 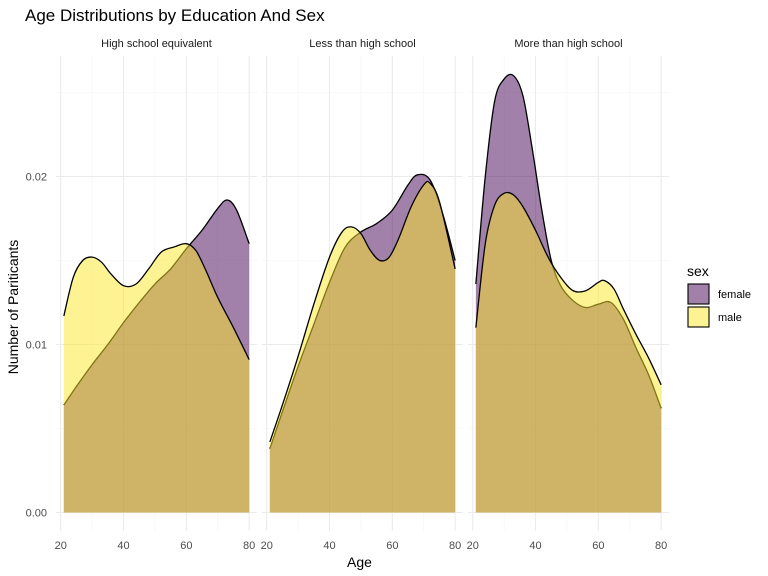 I want to click on y-axis-ticks: 0.00 0.01 0.02, so click(x=36, y=346).